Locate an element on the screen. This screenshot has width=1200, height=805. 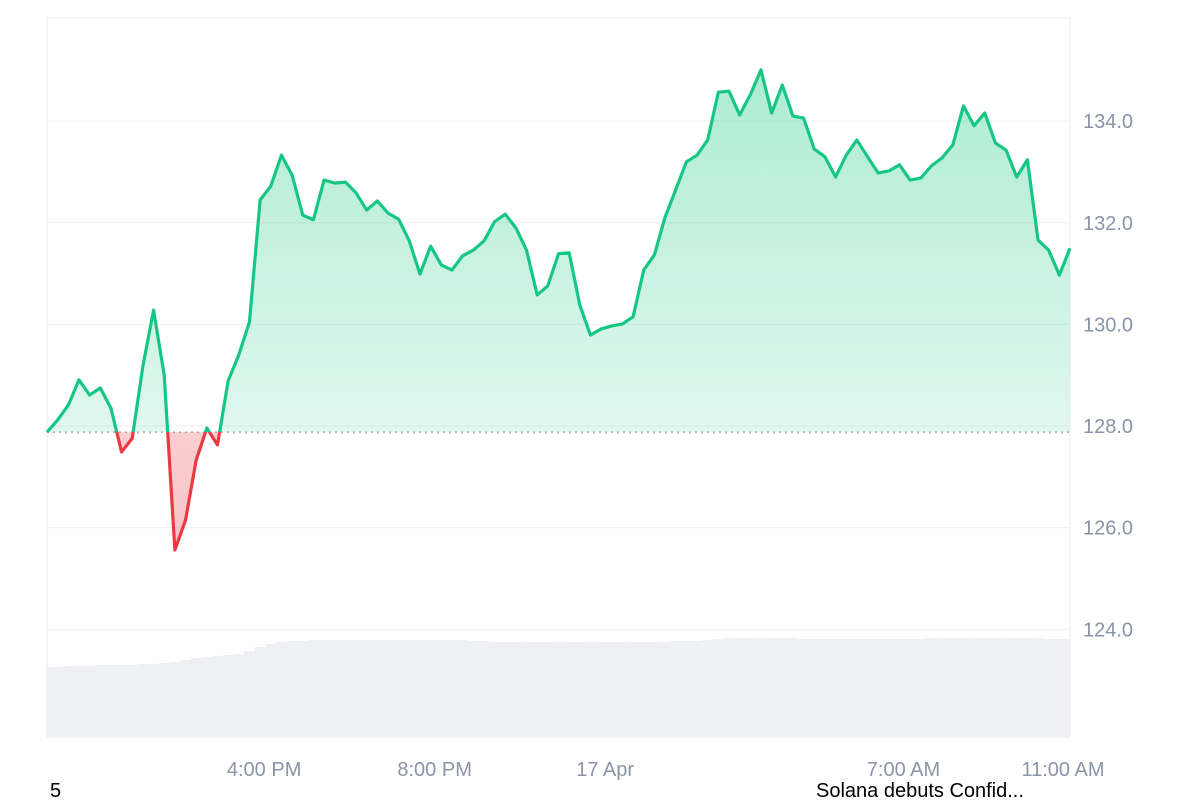
y-tick-label: 134.0 is located at coordinates (1108, 122).